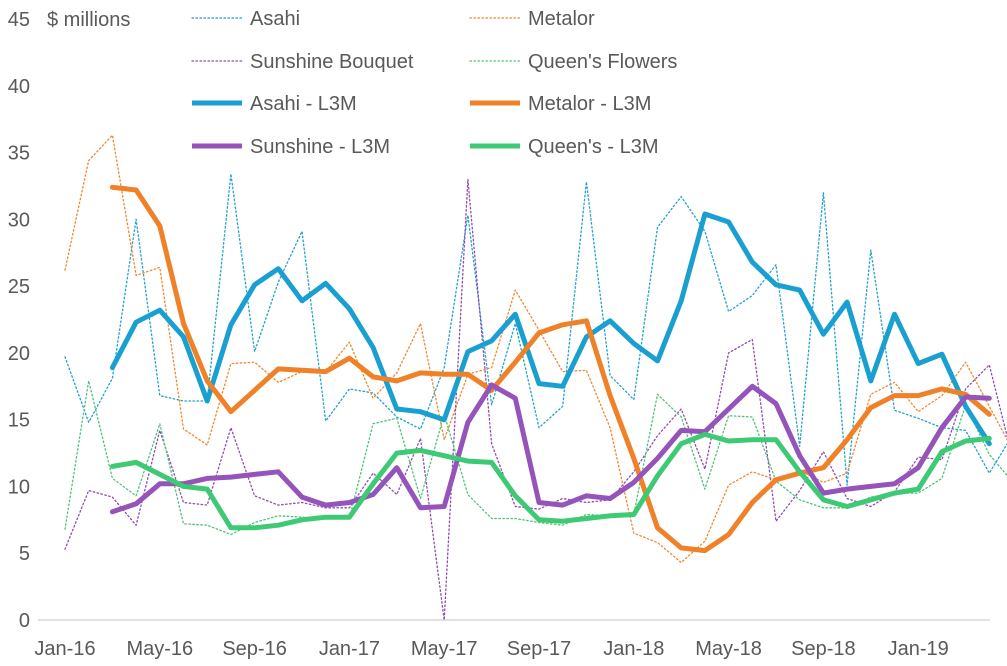  What do you see at coordinates (728, 649) in the screenshot?
I see `x-tick-label: May-18` at bounding box center [728, 649].